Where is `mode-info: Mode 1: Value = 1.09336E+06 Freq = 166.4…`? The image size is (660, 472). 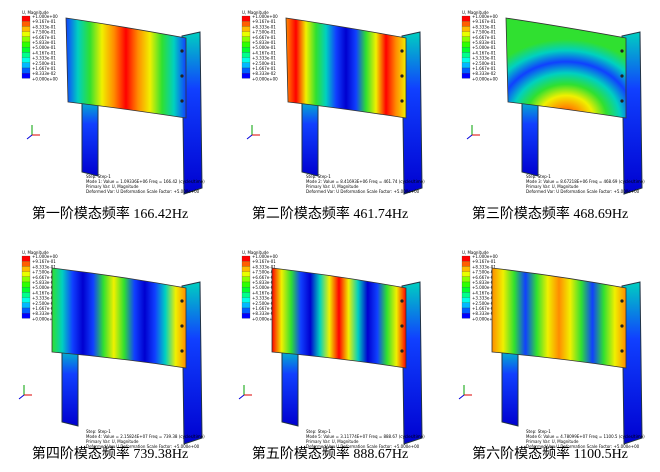
mode-info: Mode 1: Value = 1.09336E+06 Freq = 166.4… is located at coordinates (145, 181).